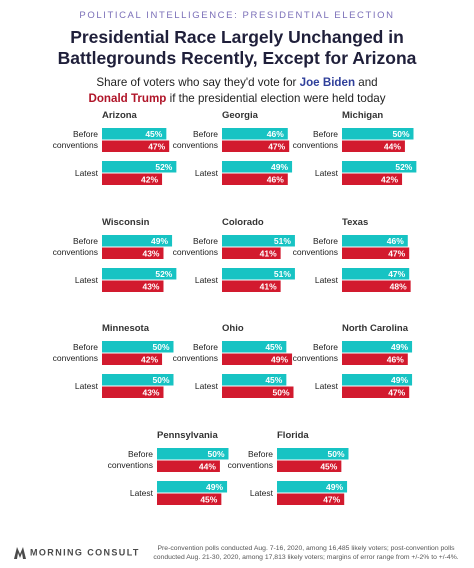 This screenshot has width=474, height=568. Describe the element at coordinates (375, 241) in the screenshot. I see `bar-texas-before-biden` at that location.